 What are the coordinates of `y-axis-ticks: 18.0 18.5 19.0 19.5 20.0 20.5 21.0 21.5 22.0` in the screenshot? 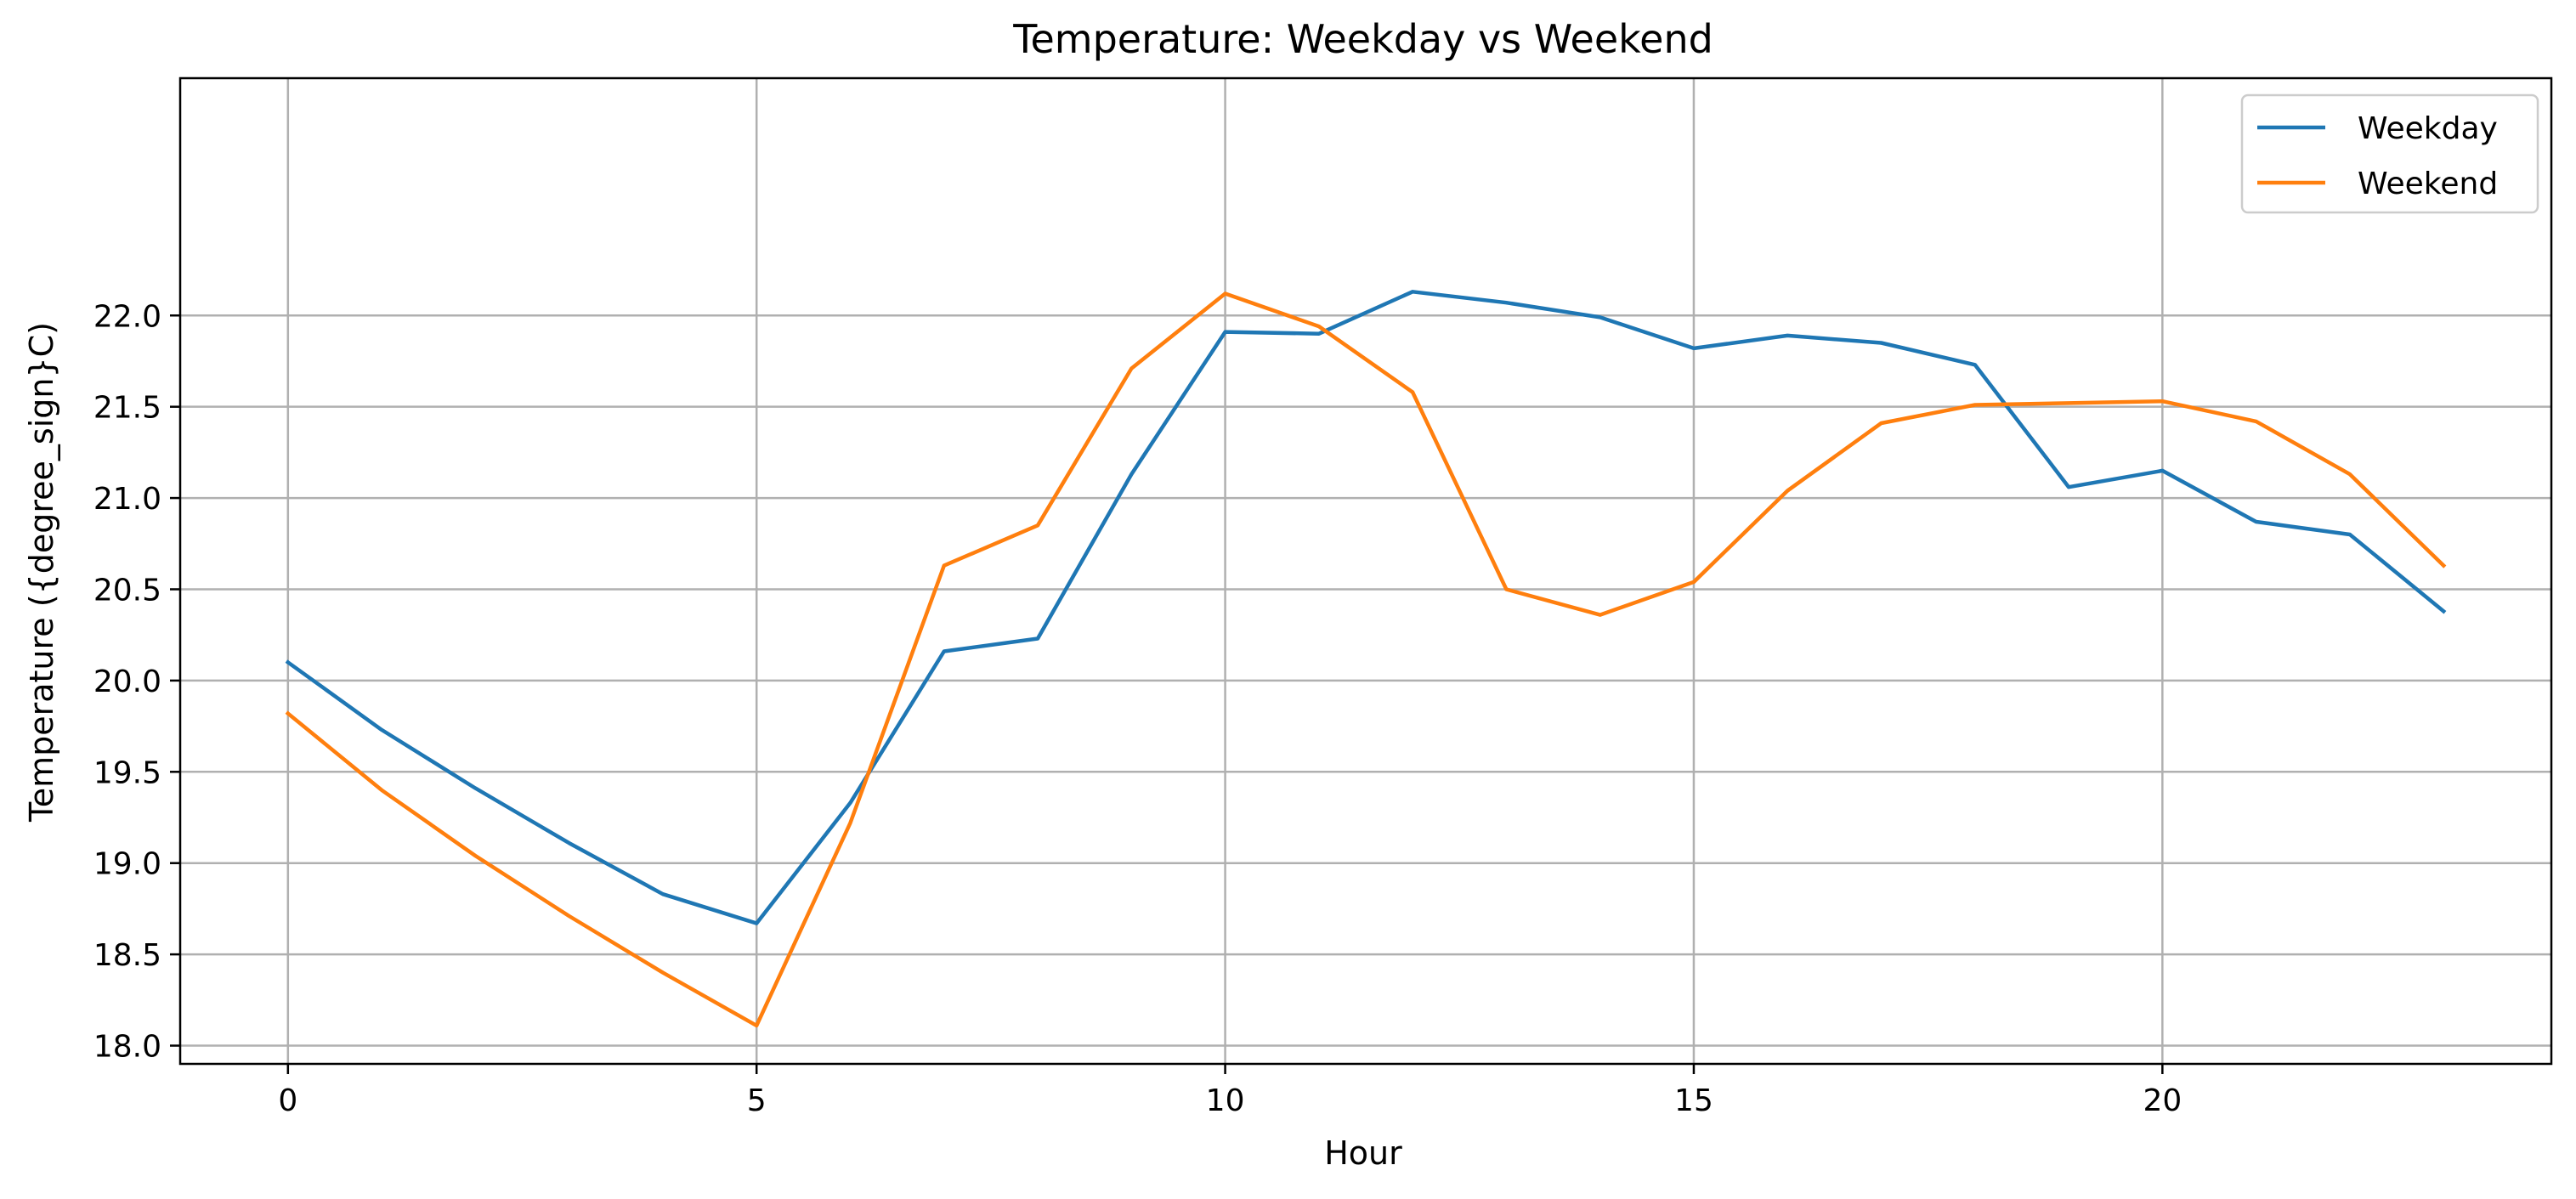 It's located at (136, 682).